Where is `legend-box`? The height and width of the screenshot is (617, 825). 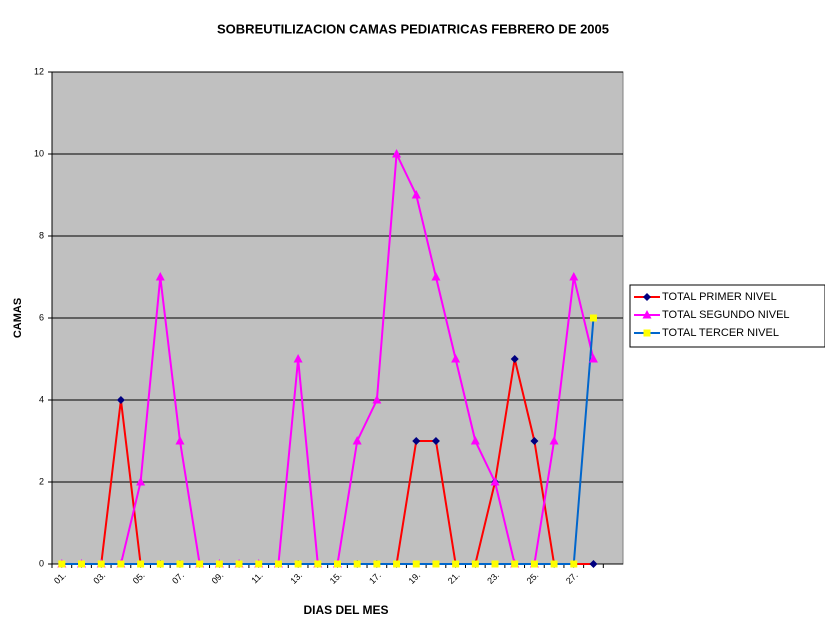
legend-box is located at coordinates (727, 316).